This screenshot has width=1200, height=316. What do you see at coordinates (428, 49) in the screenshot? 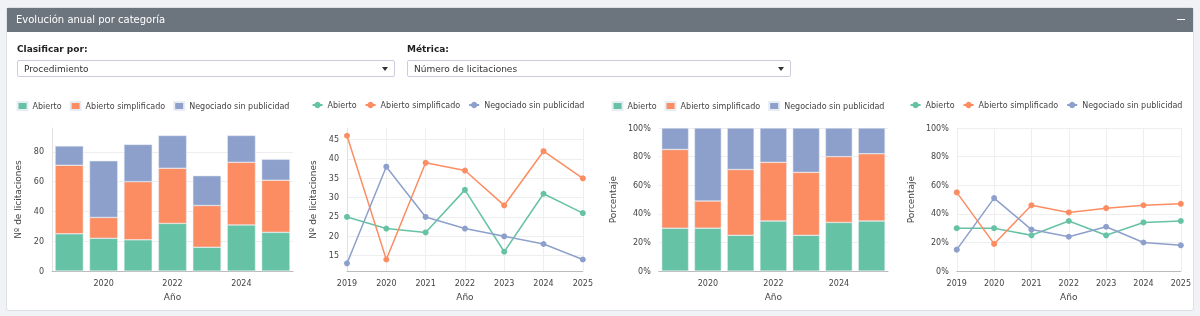
I see `text: Métrica:` at bounding box center [428, 49].